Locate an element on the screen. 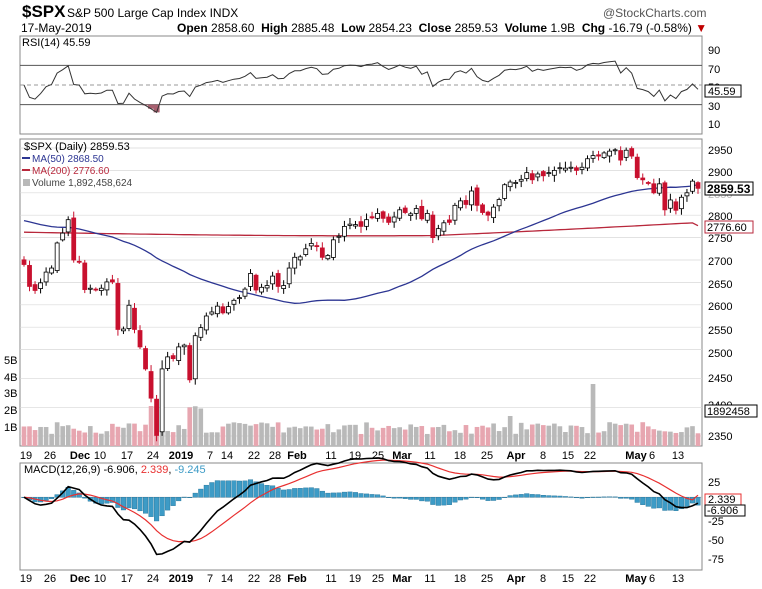 This screenshot has height=589, width=762. legend-main: $SPX (Daily) 2859.53 is located at coordinates (77, 147).